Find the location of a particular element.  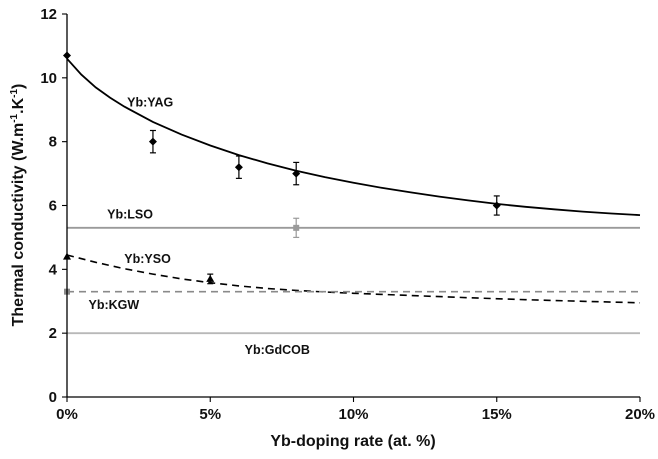

y-axis-title: Thermal conductivity (W.m-1.K-1) is located at coordinates (18, 205).